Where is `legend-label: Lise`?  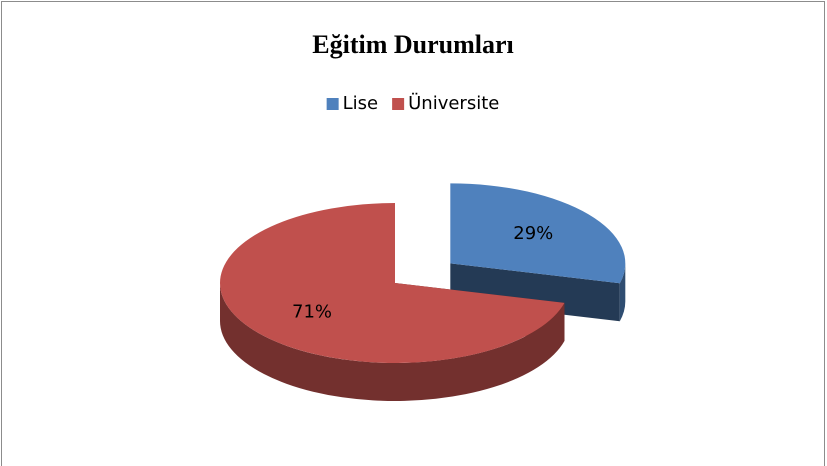 legend-label: Lise is located at coordinates (360, 103).